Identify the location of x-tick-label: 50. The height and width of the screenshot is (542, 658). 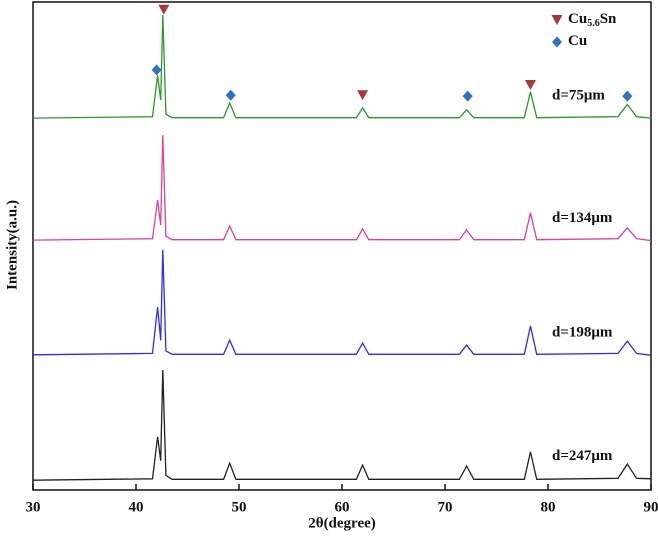
(239, 507).